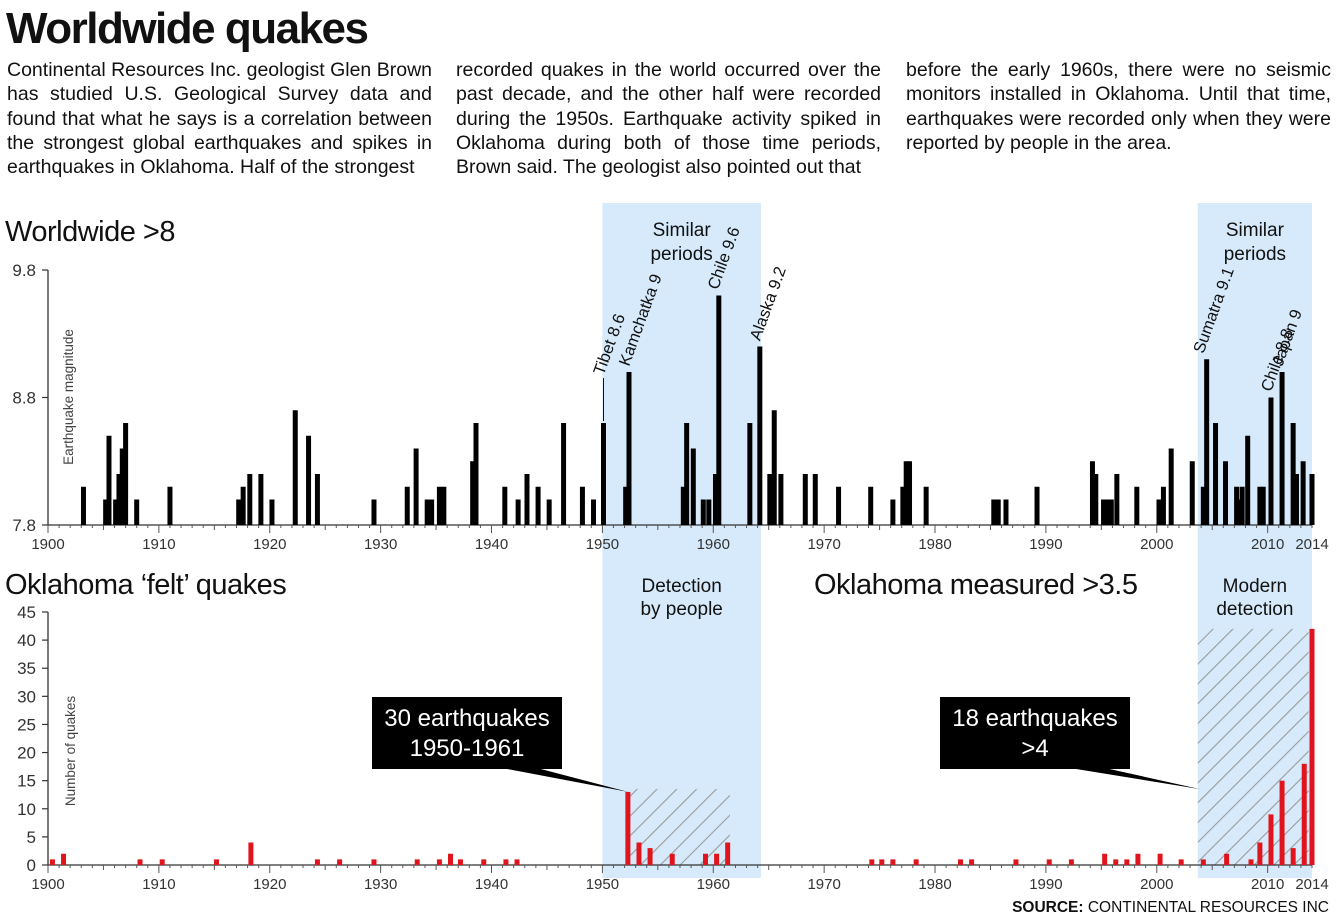 This screenshot has height=921, width=1339. What do you see at coordinates (70, 751) in the screenshot?
I see `y-axis-title-bottom: Number of quakes` at bounding box center [70, 751].